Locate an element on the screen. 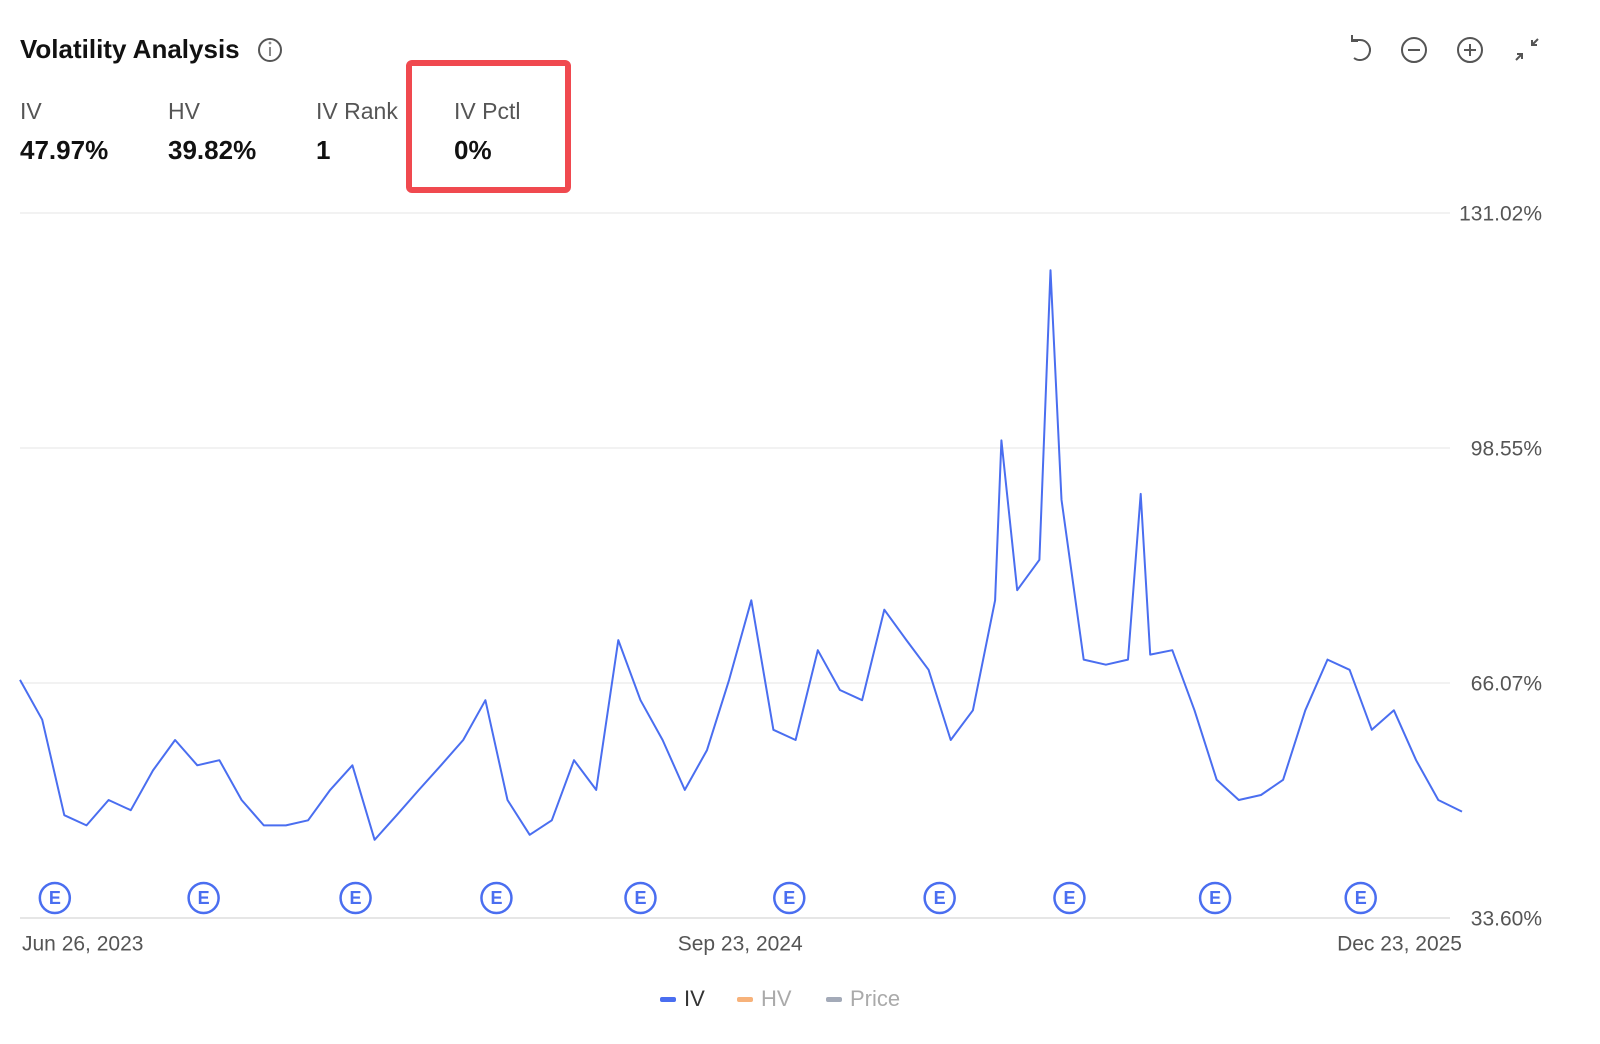  legend-label: HV is located at coordinates (776, 998).